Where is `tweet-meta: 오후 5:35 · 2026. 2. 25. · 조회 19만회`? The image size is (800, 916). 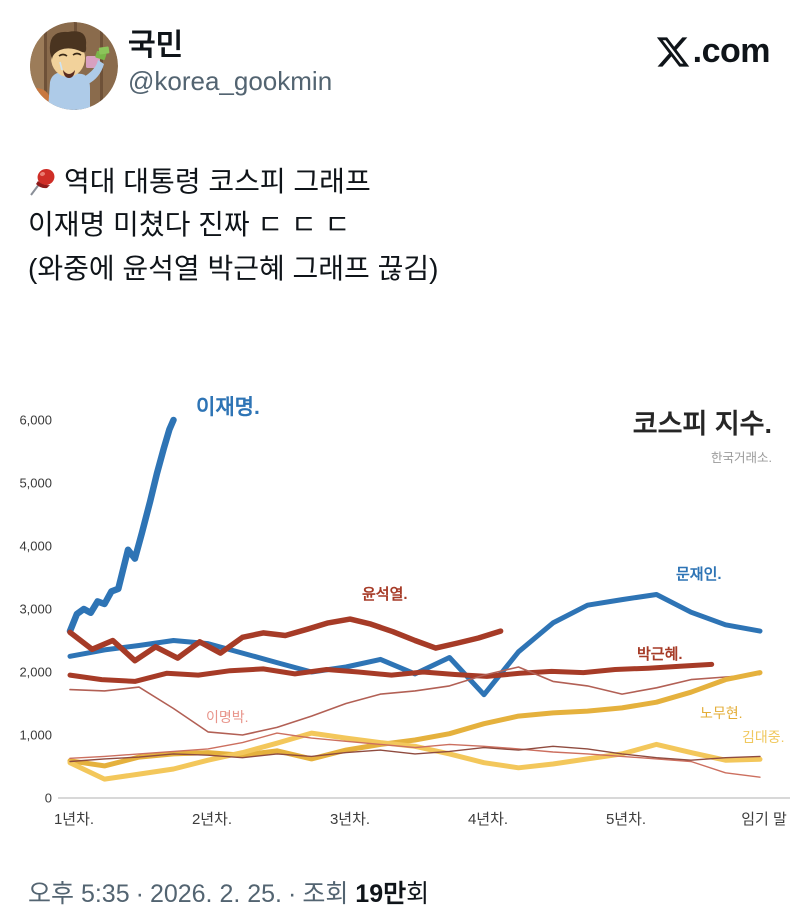
tweet-meta: 오후 5:35 · 2026. 2. 25. · 조회 19만회 is located at coordinates (400, 892).